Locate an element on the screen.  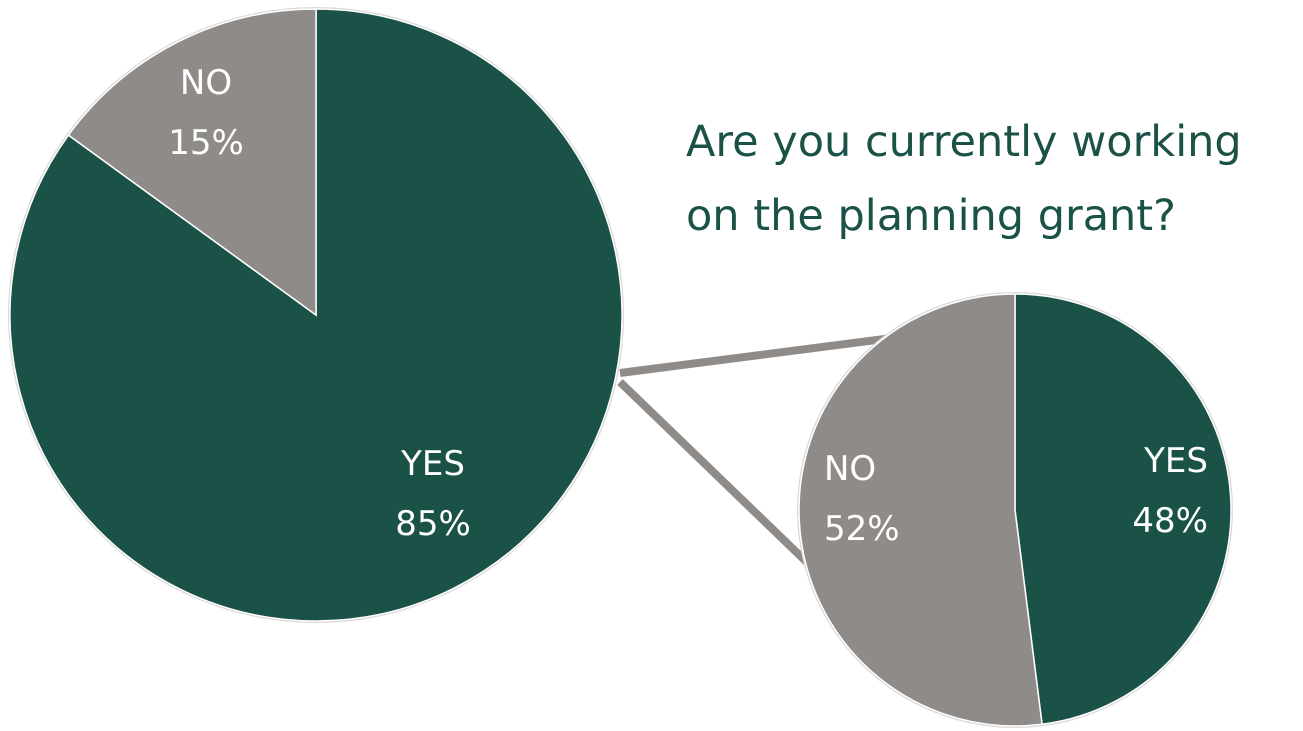
detail-pie-slice-no-label: NO is located at coordinates (850, 469).